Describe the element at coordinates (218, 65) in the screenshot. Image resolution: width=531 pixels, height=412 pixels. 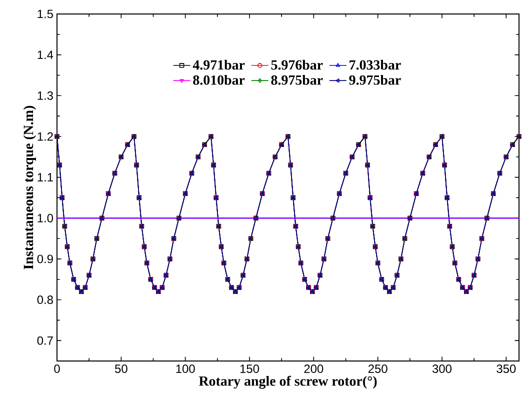
I see `legend-label: 4.971bar` at that location.